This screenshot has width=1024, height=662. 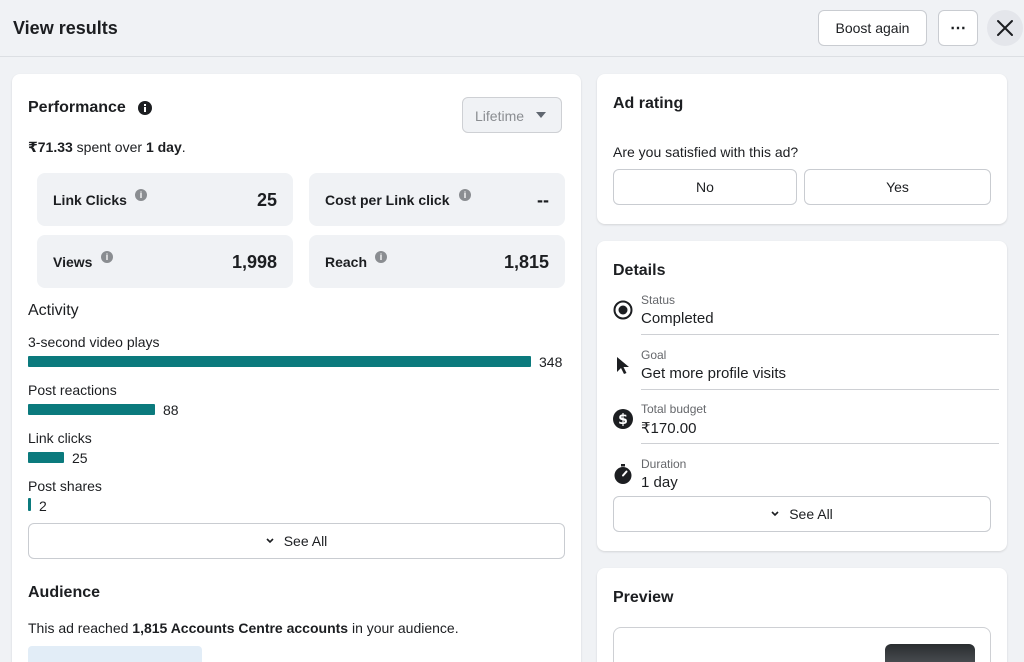 I want to click on page-title: View results, so click(x=65, y=28).